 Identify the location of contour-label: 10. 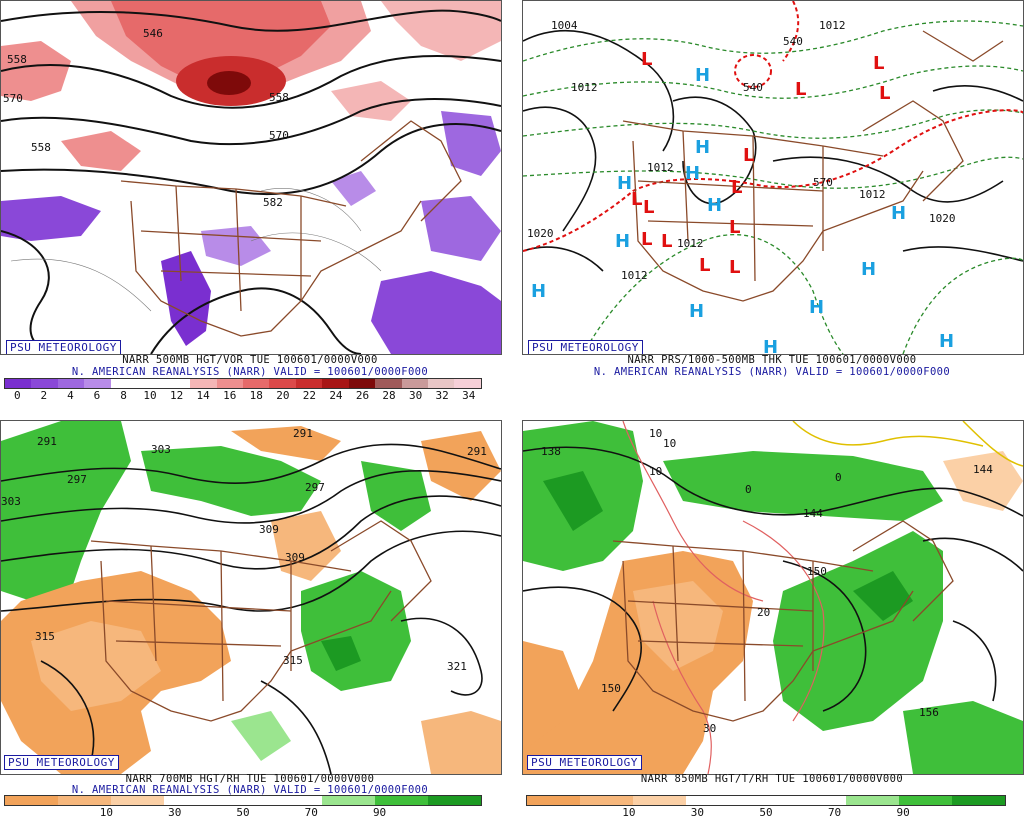
(655, 471).